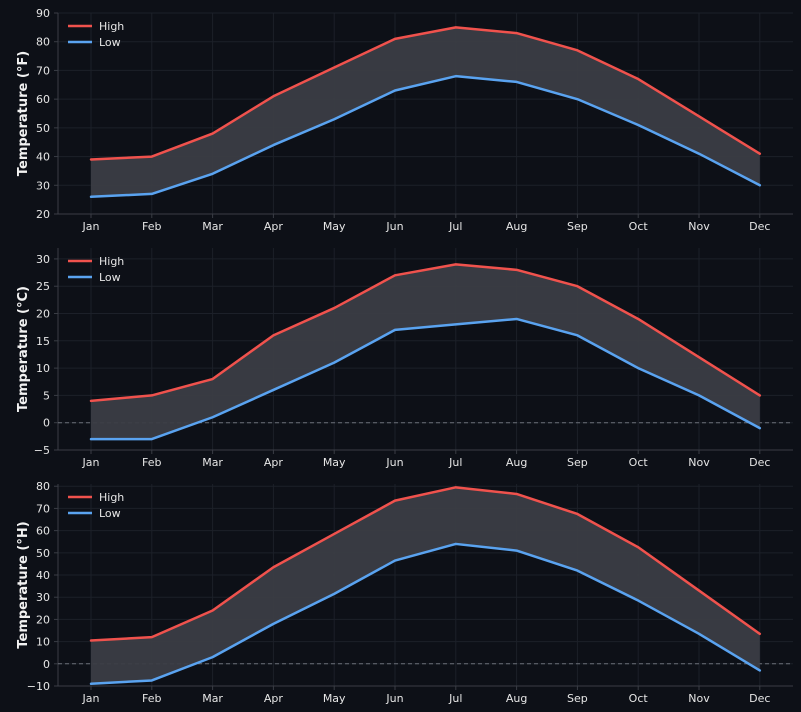  What do you see at coordinates (38, 686) in the screenshot?
I see `y-tick-label: −10` at bounding box center [38, 686].